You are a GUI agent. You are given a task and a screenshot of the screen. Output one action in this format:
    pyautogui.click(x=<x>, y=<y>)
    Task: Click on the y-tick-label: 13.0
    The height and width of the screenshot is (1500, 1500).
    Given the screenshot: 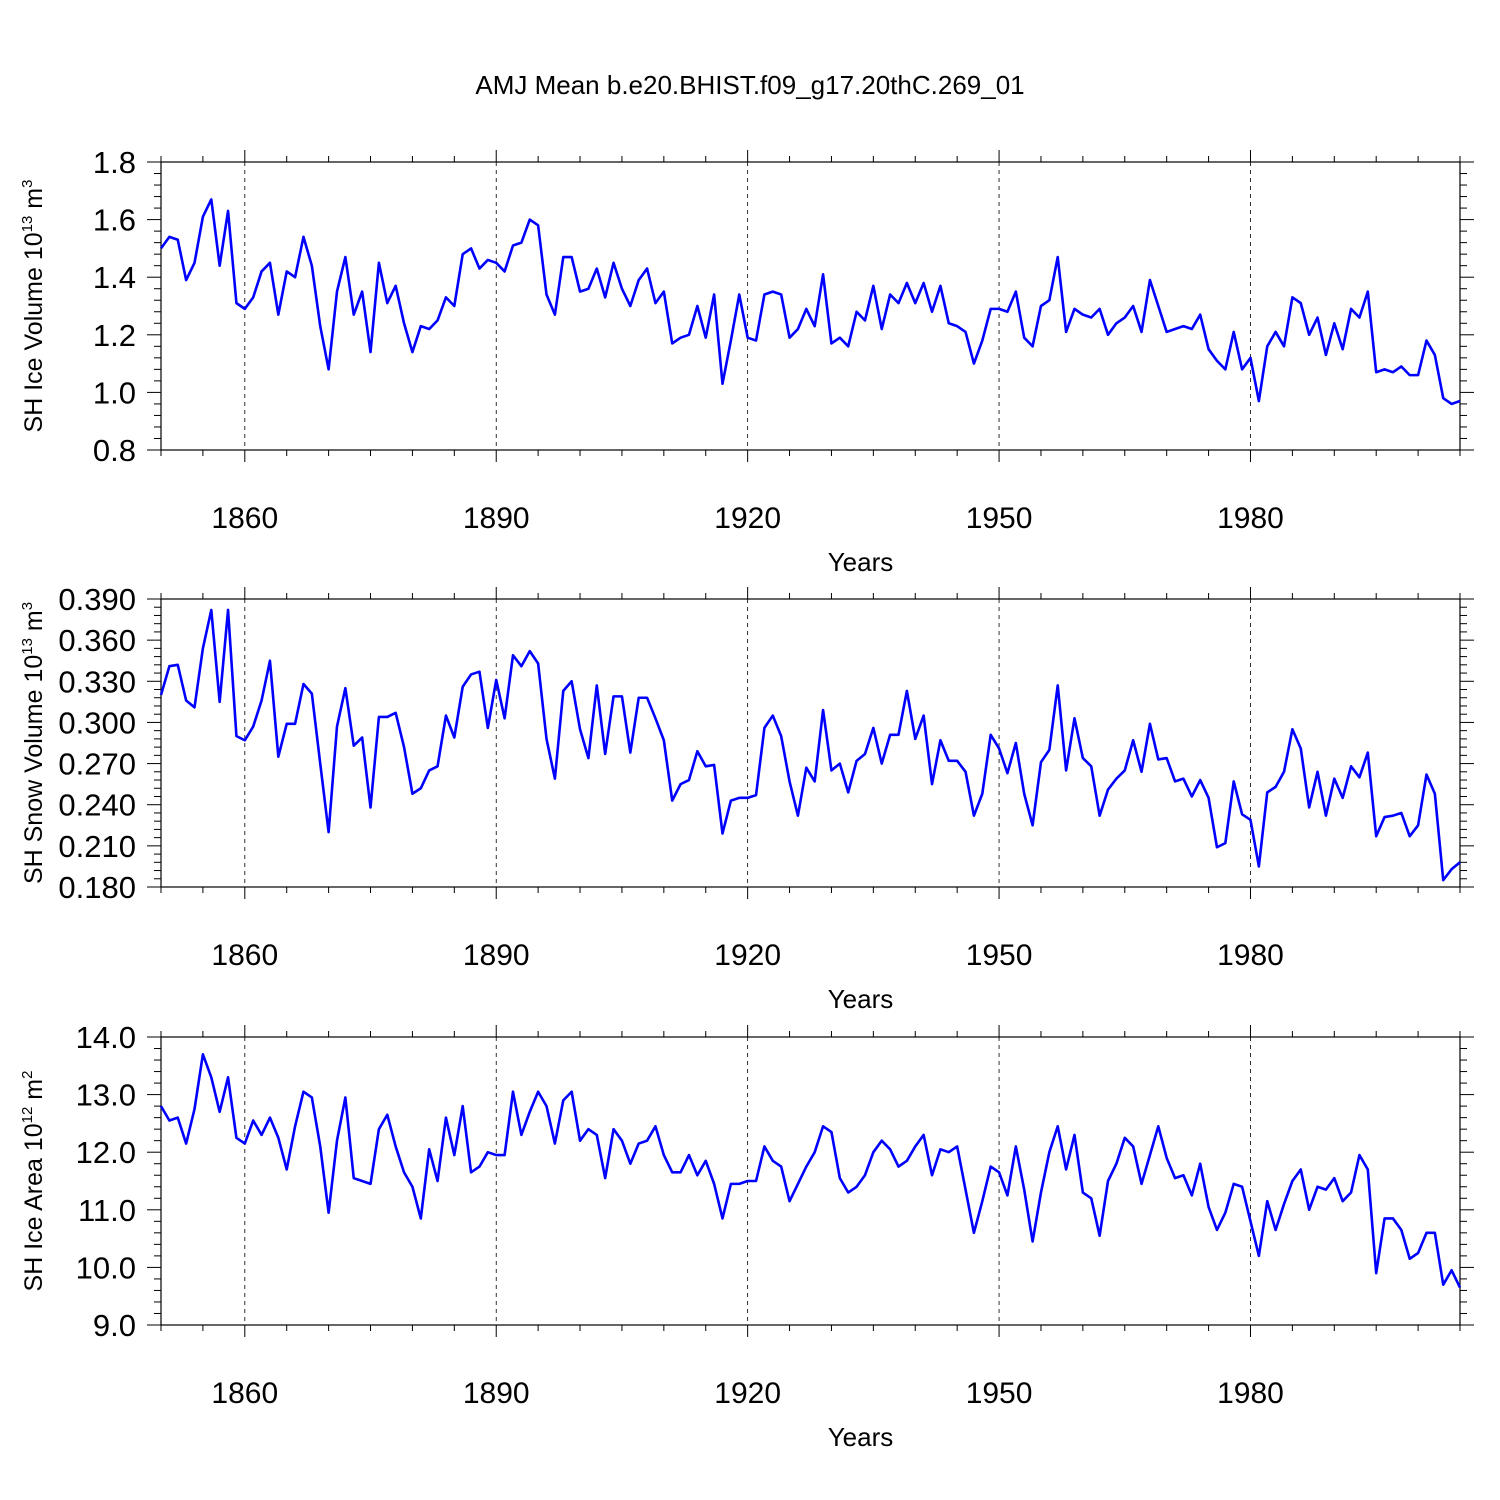 What is the action you would take?
    pyautogui.click(x=106, y=1095)
    